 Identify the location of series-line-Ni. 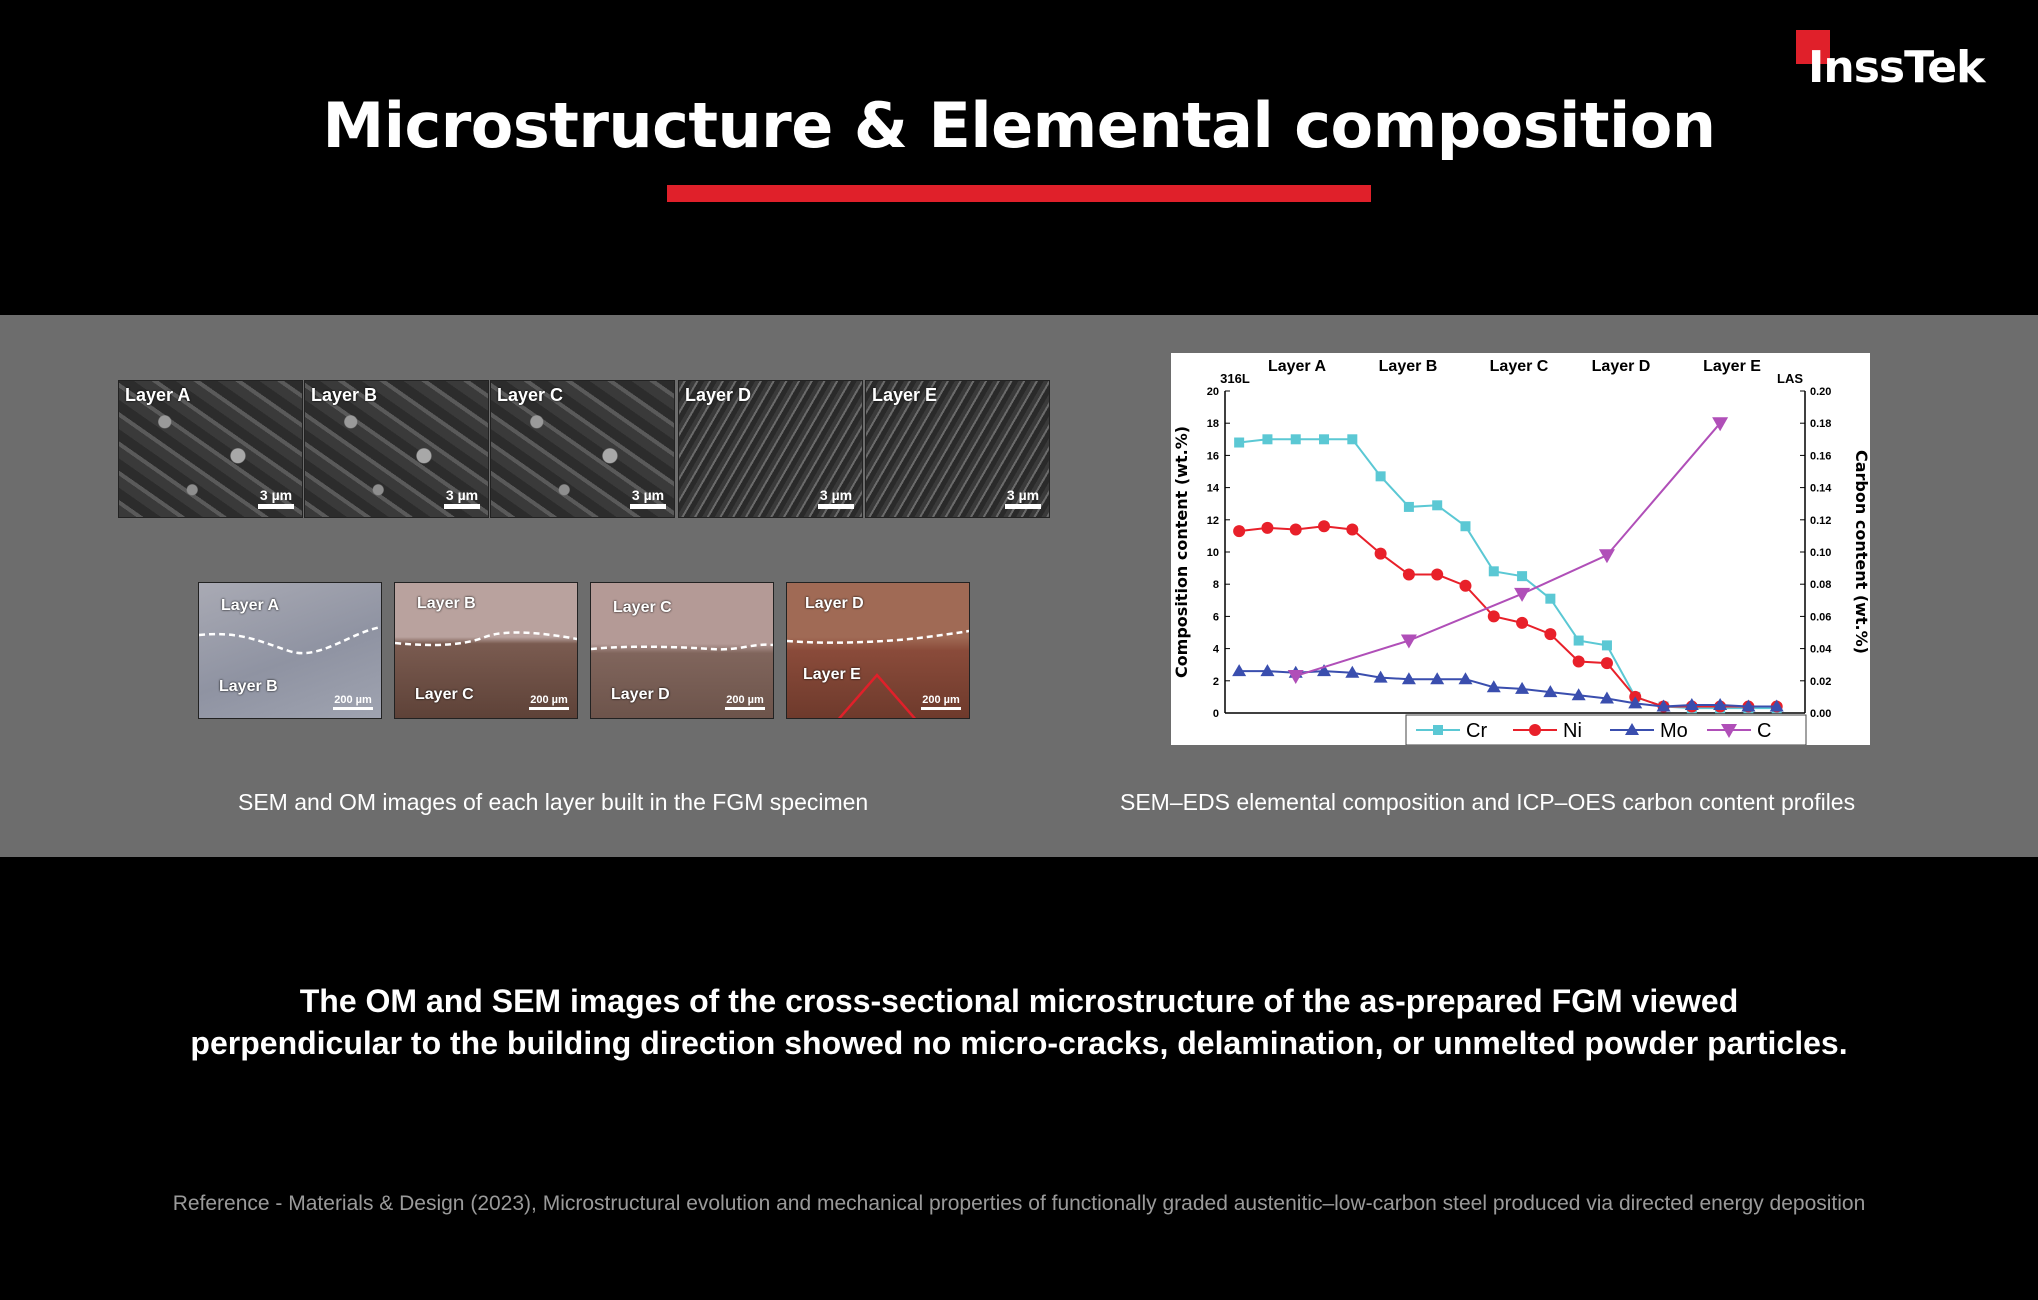
(1508, 616).